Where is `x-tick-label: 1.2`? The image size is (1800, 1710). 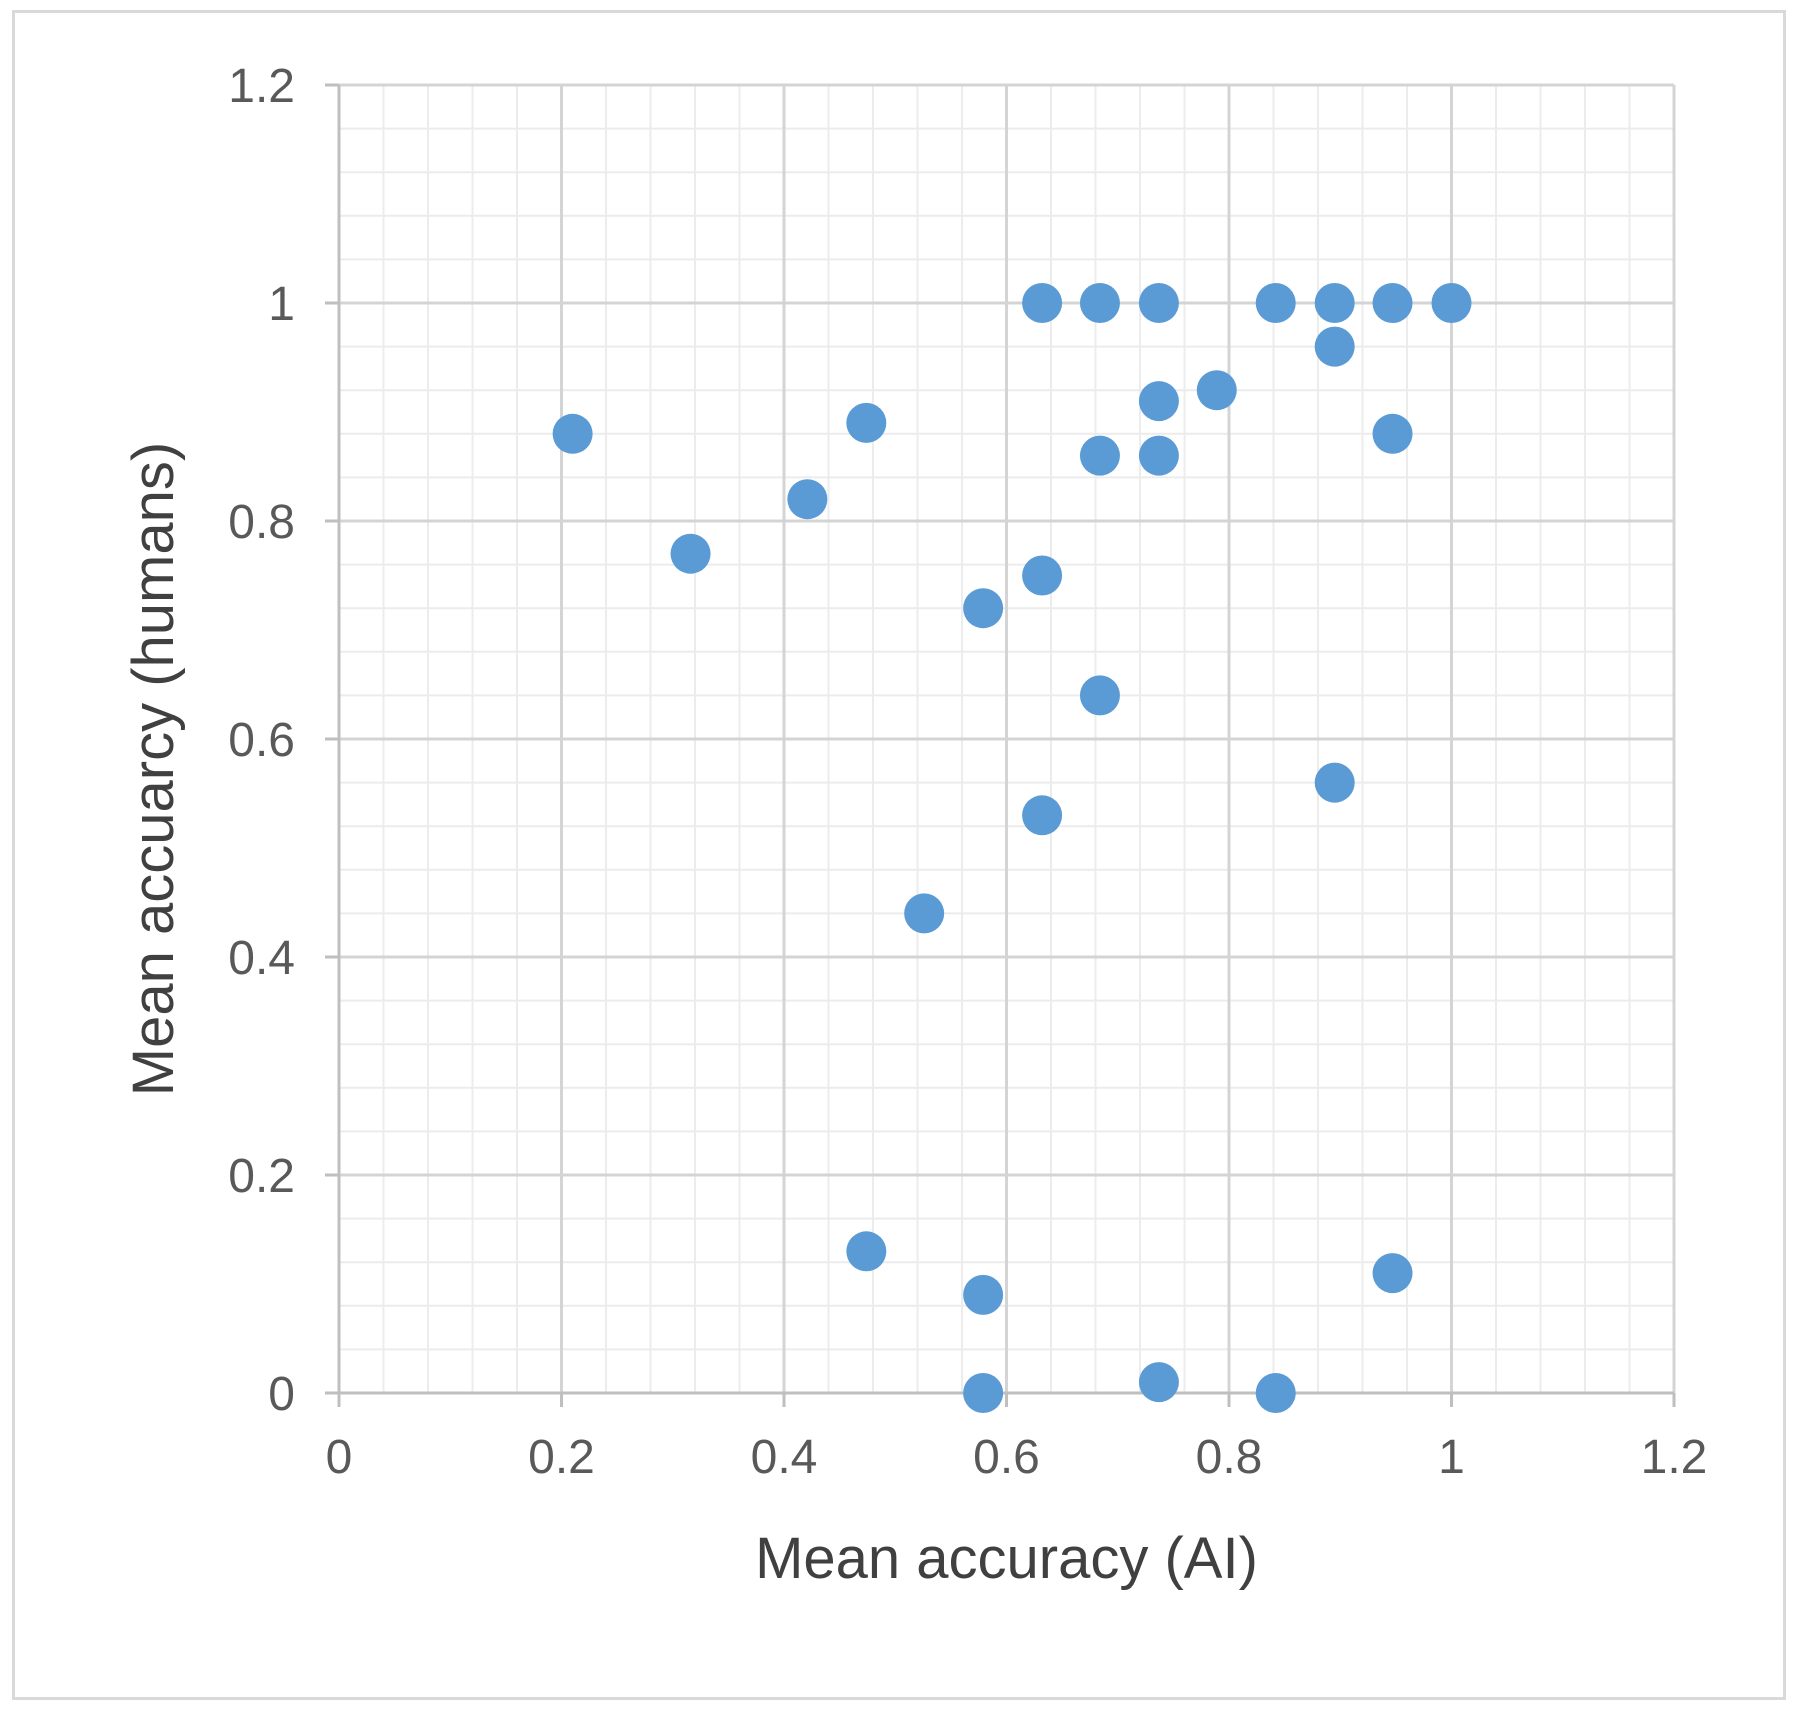
x-tick-label: 1.2 is located at coordinates (1674, 1457).